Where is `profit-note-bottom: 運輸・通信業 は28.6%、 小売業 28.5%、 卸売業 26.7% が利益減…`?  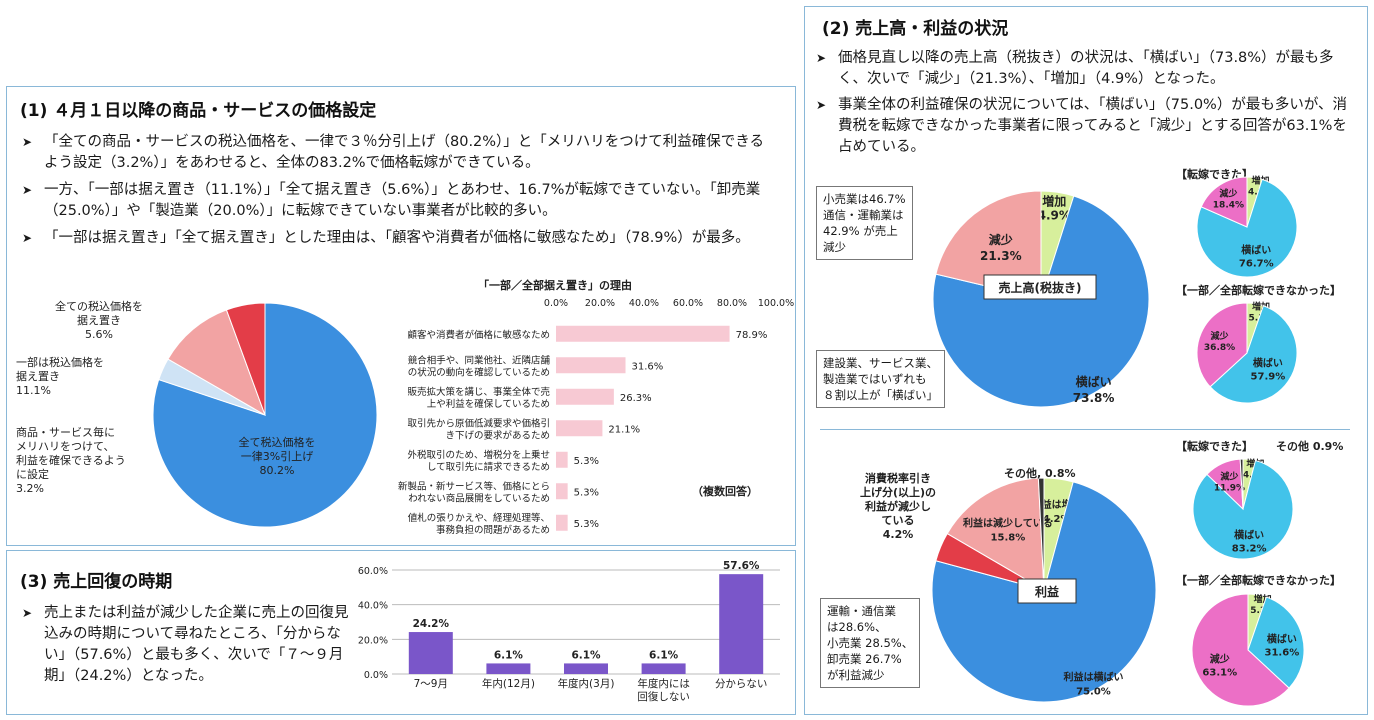
profit-note-bottom: 運輸・通信業 は28.6%、 小売業 28.5%、 卸売業 26.7% が利益減… is located at coordinates (870, 643).